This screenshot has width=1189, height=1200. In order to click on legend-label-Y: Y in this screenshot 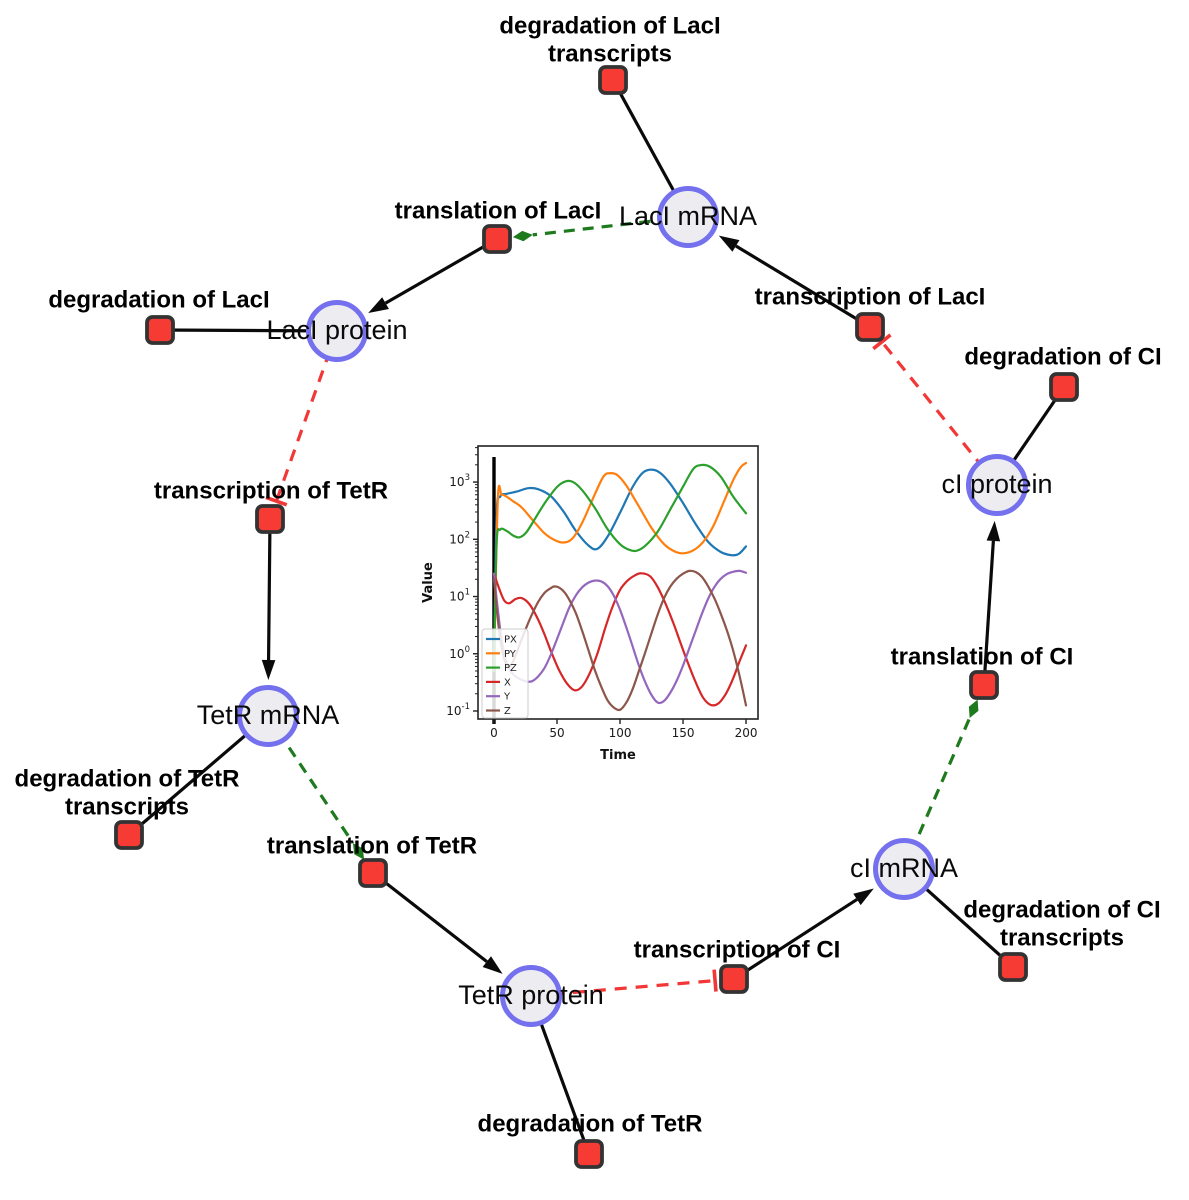, I will do `click(507, 697)`.